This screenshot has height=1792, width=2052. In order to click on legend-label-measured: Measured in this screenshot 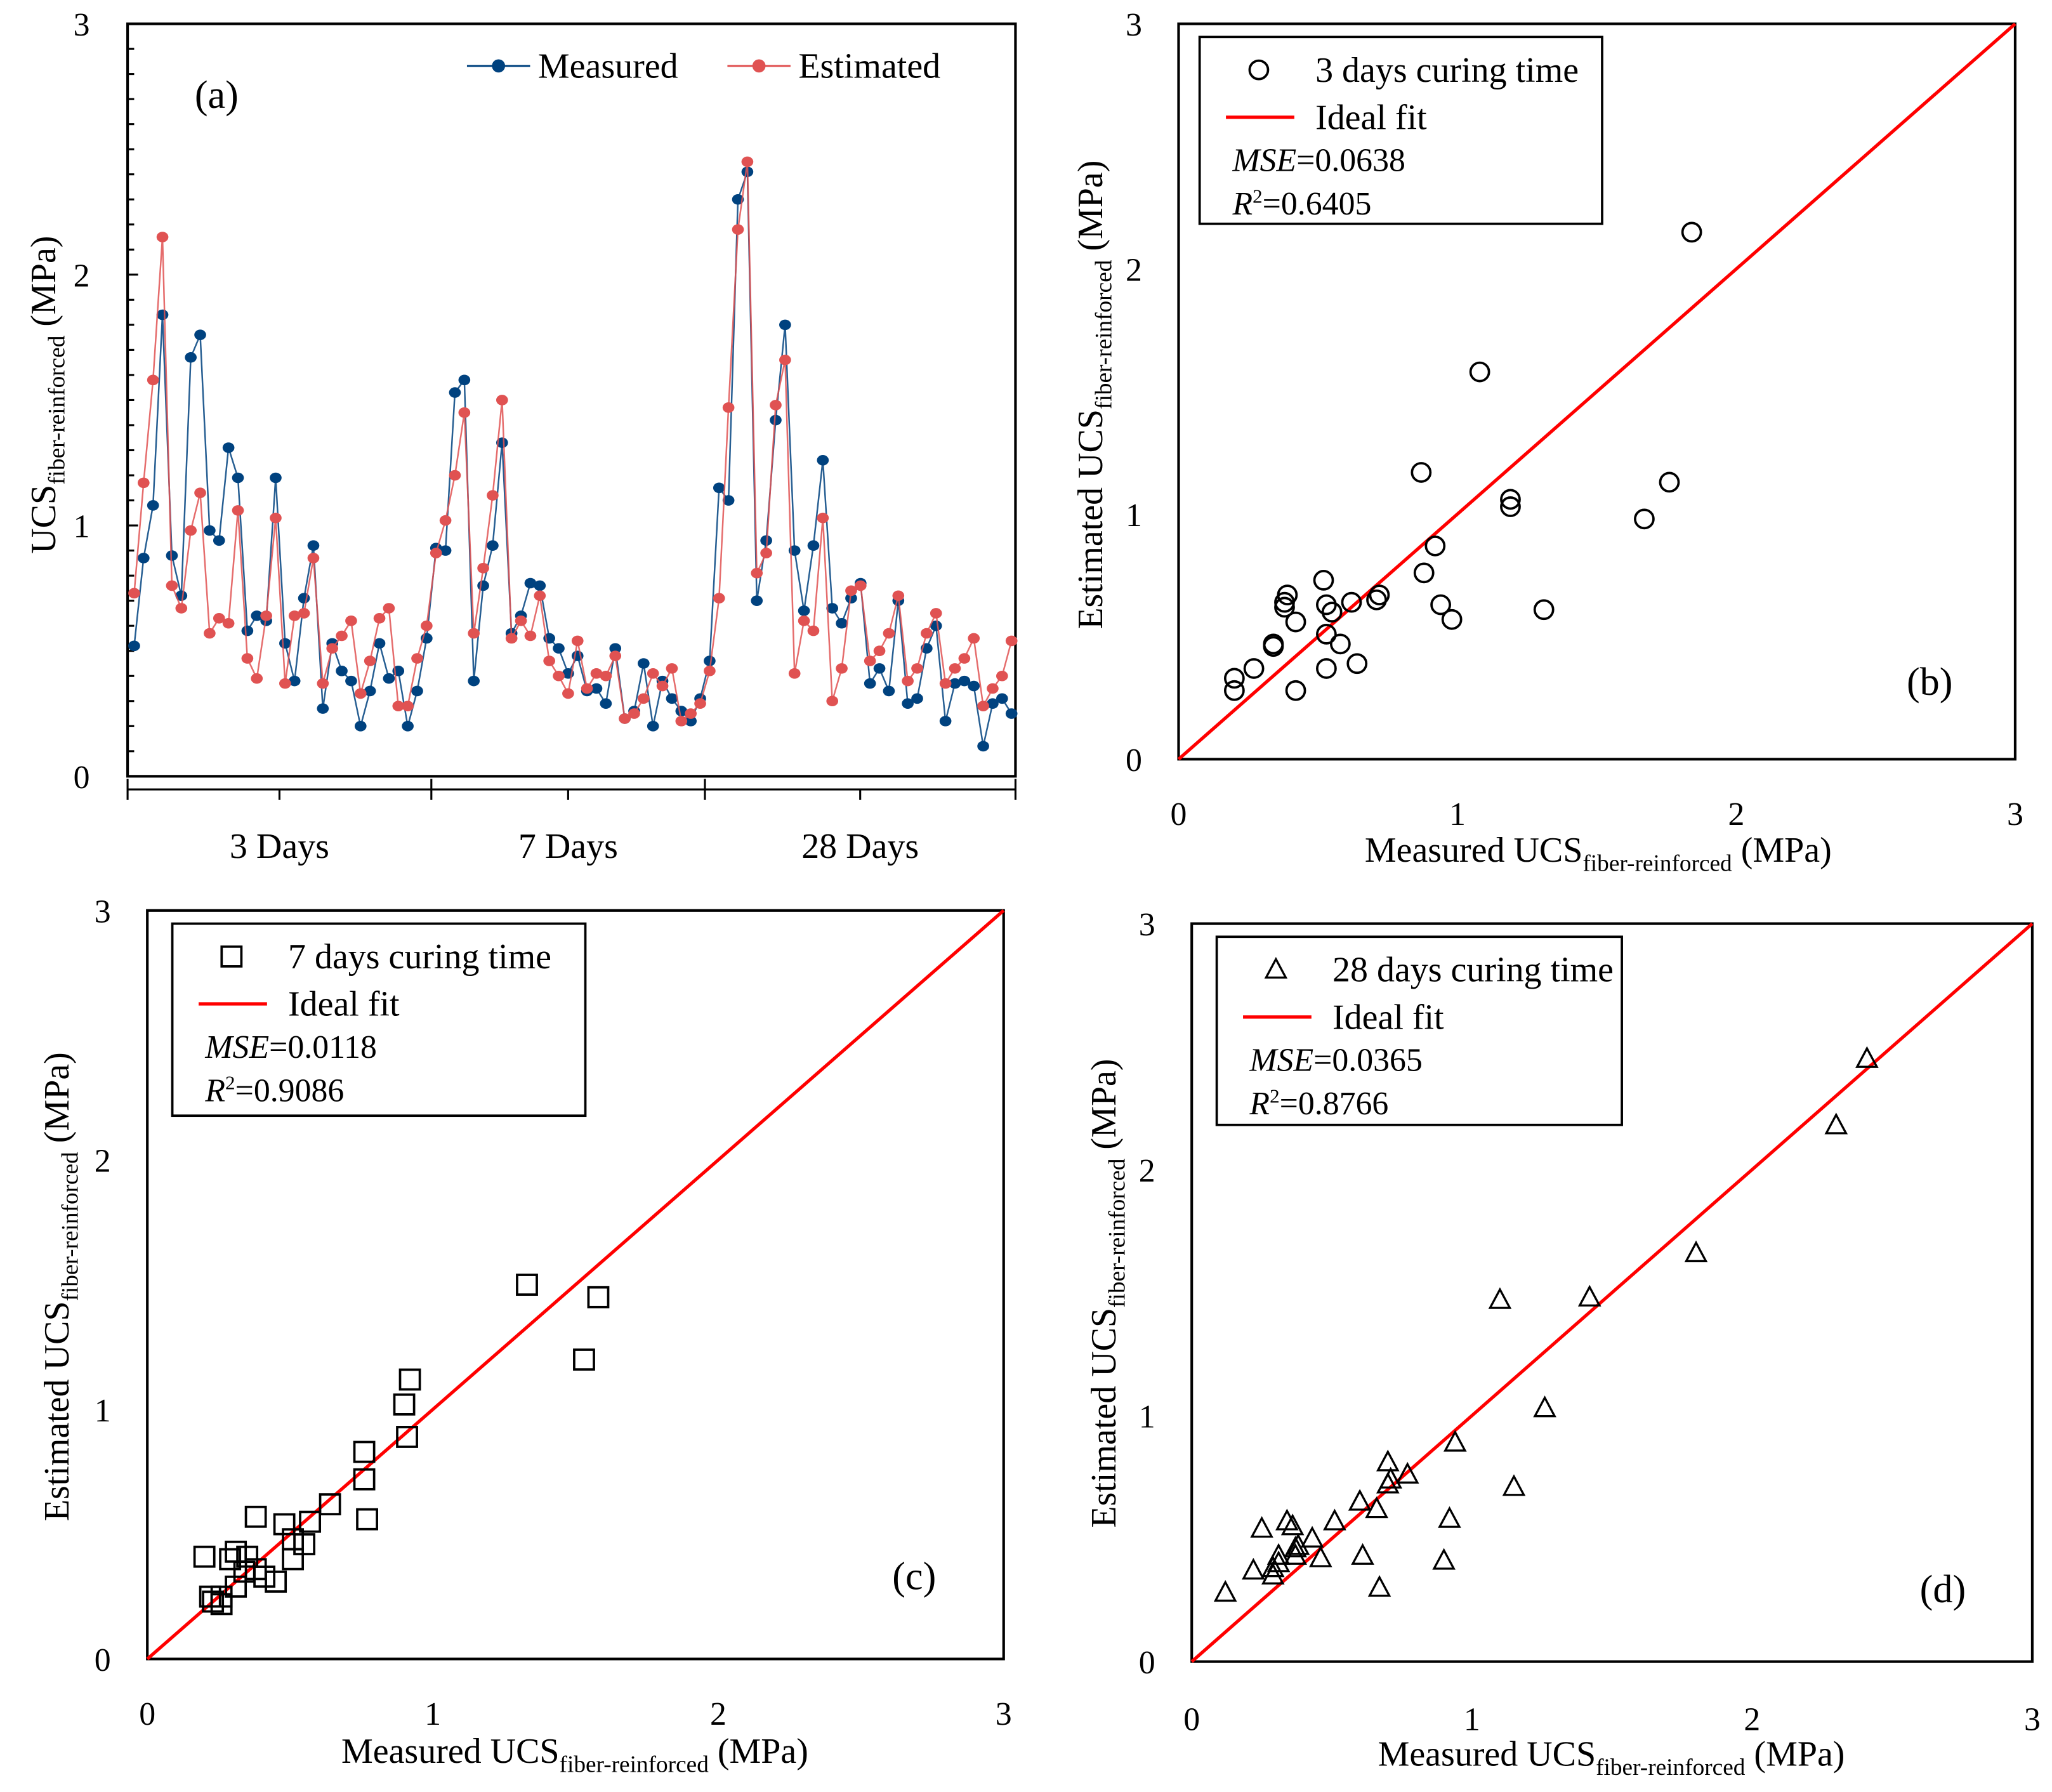, I will do `click(608, 66)`.